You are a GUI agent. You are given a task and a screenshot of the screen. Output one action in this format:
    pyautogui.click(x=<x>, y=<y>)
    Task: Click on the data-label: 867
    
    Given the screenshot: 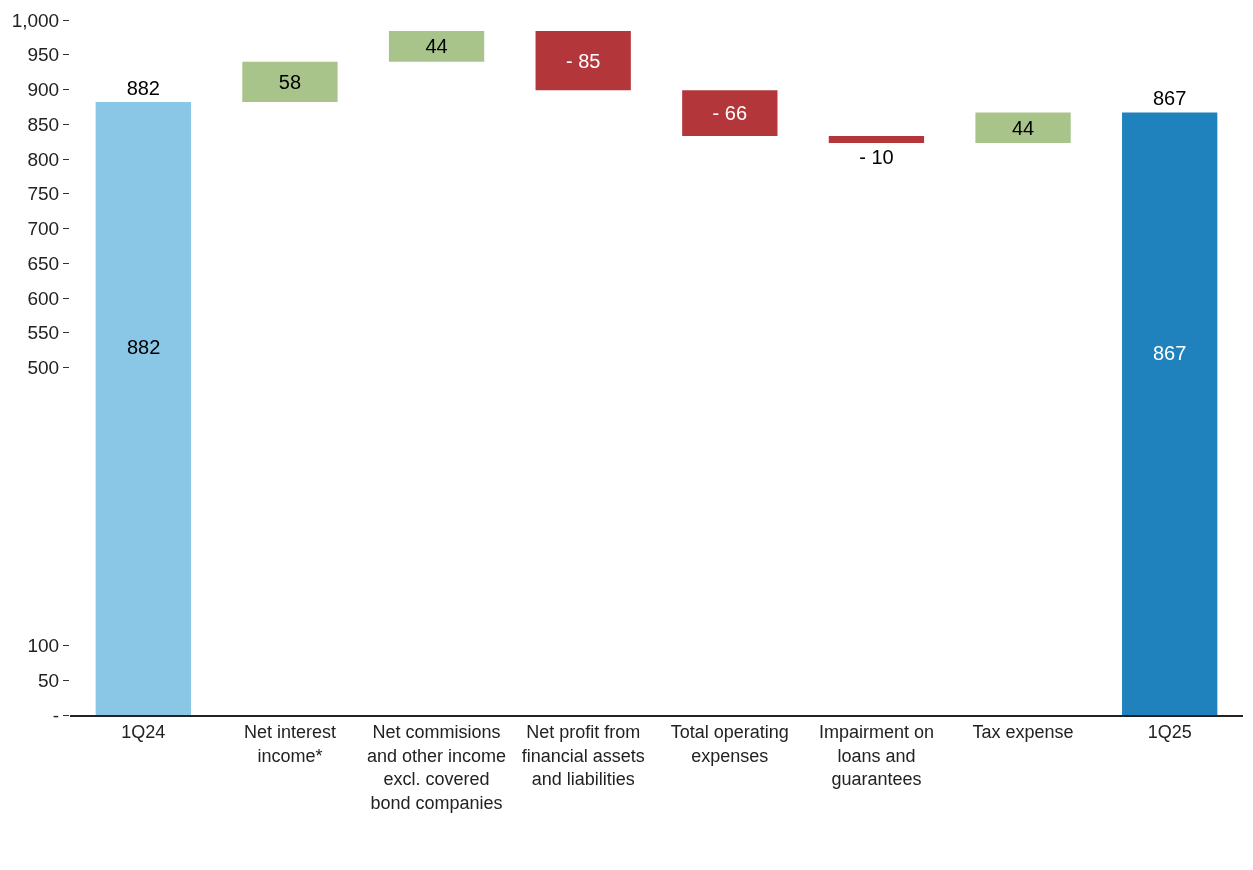 What is the action you would take?
    pyautogui.click(x=1170, y=98)
    